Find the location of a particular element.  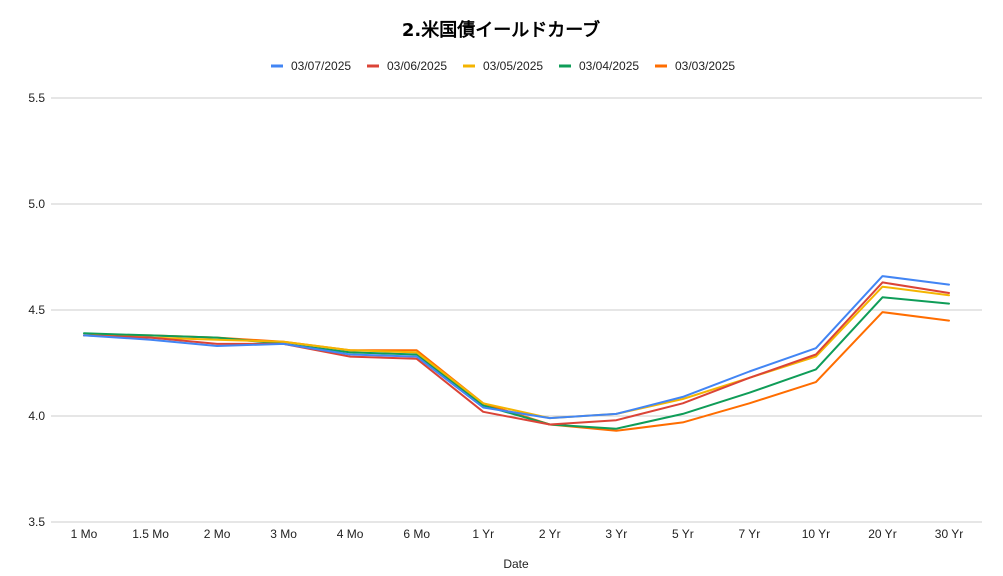

x-tick-label: 1 Yr is located at coordinates (483, 534).